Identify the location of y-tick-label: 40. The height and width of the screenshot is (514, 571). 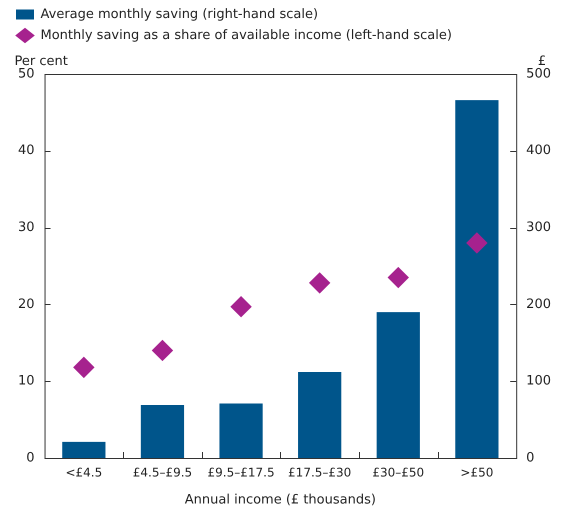
(26, 150).